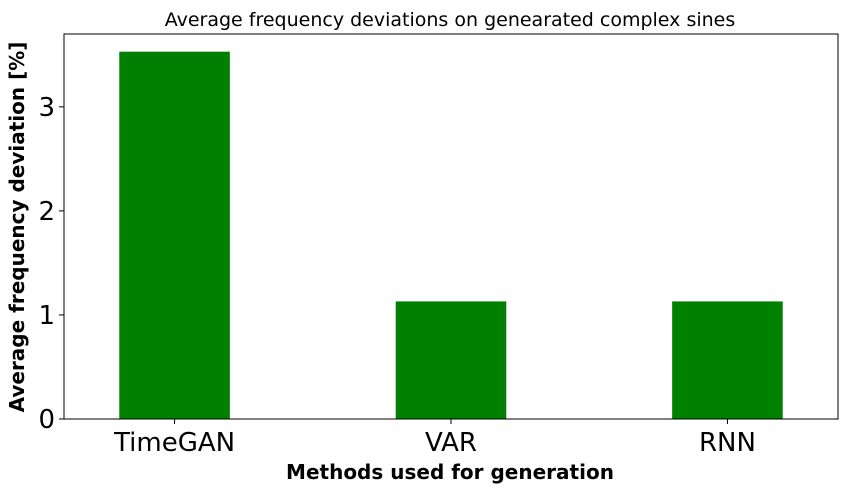 The width and height of the screenshot is (848, 492). What do you see at coordinates (46, 420) in the screenshot?
I see `y-tick-label: 0` at bounding box center [46, 420].